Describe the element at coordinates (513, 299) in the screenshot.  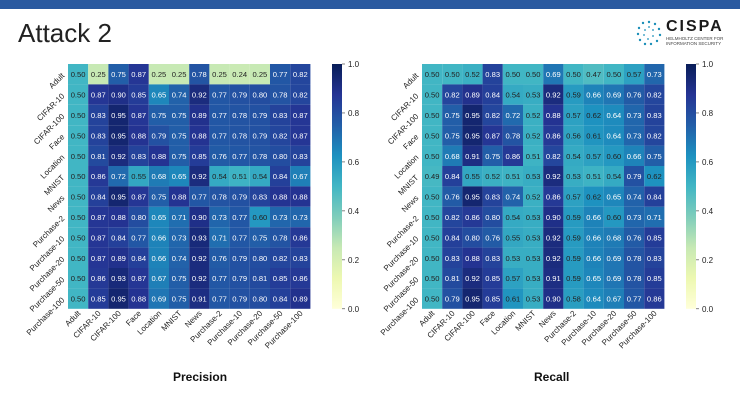
I see `cell-value-label: 0.61` at that location.